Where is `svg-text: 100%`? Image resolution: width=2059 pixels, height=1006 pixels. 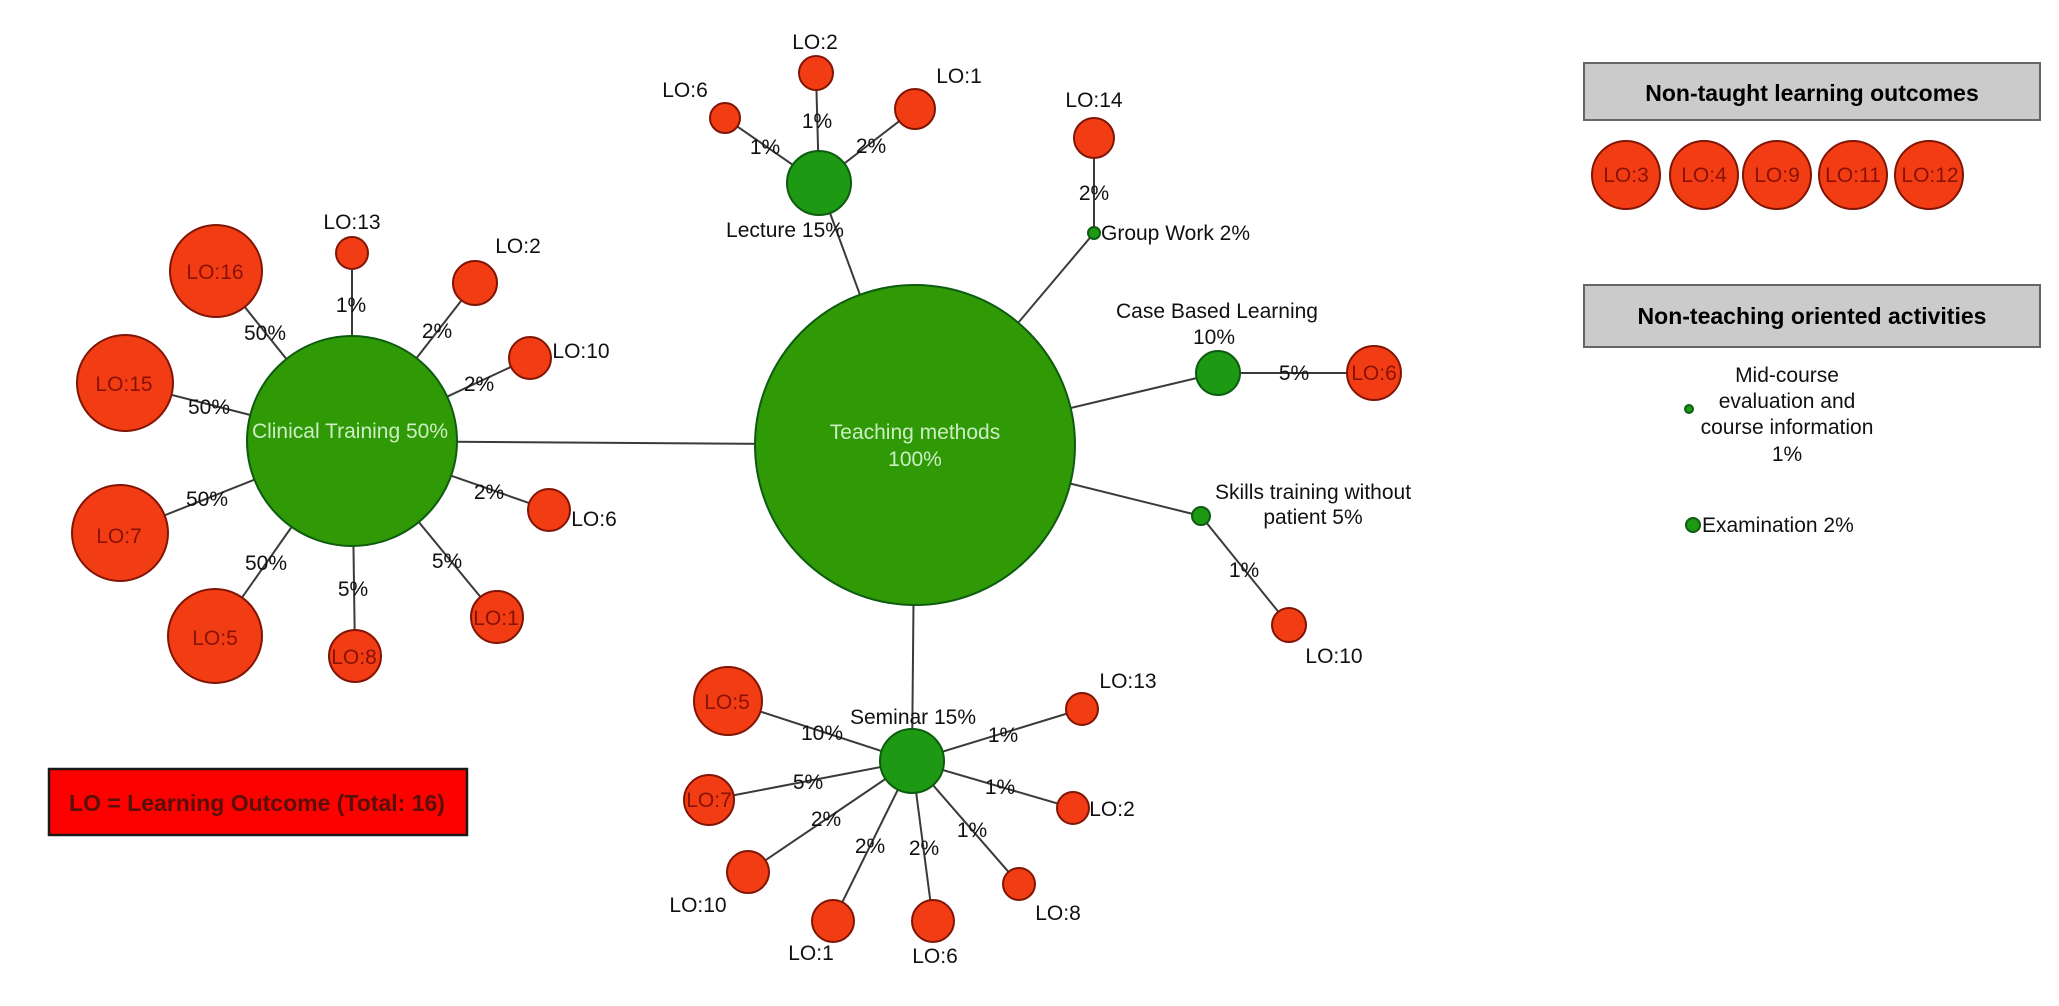
svg-text: 100% is located at coordinates (915, 459).